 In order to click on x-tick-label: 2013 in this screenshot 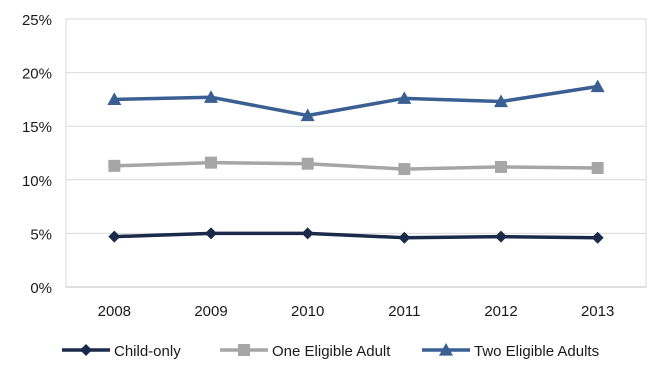, I will do `click(597, 311)`.